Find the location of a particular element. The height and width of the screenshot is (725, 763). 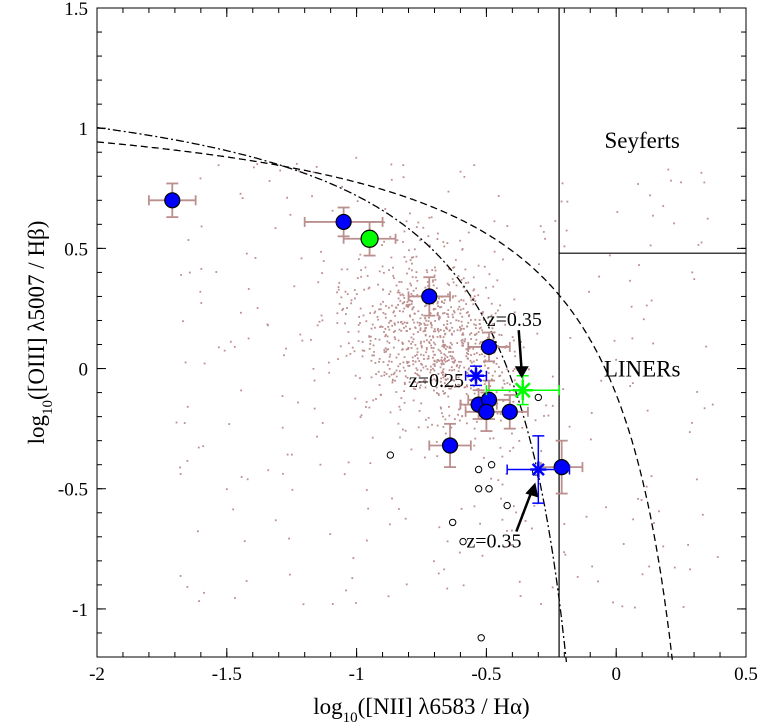

annotation-arrow is located at coordinates (524, 510).